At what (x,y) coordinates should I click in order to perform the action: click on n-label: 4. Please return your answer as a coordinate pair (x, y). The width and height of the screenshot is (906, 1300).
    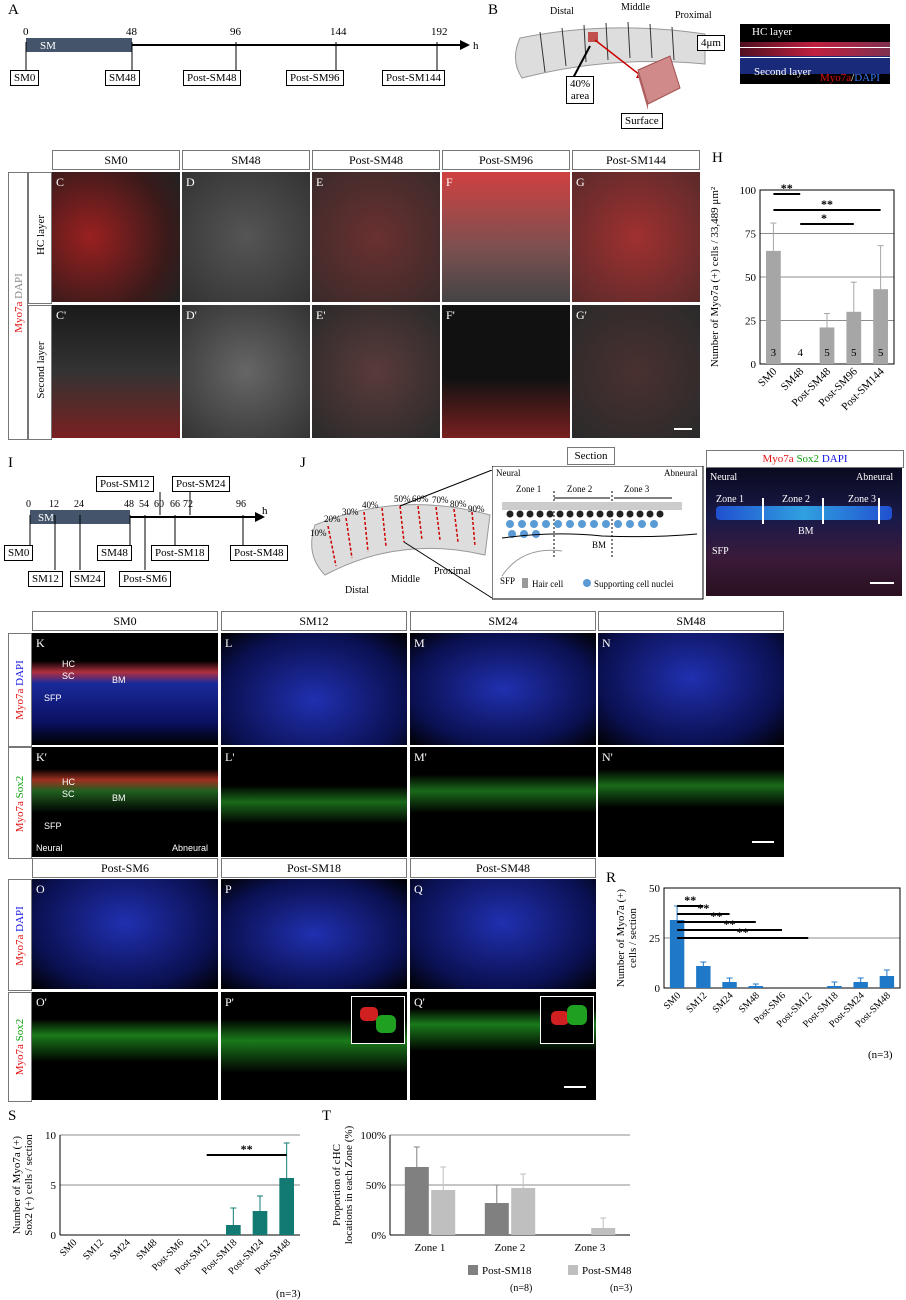
    Looking at the image, I should click on (800, 353).